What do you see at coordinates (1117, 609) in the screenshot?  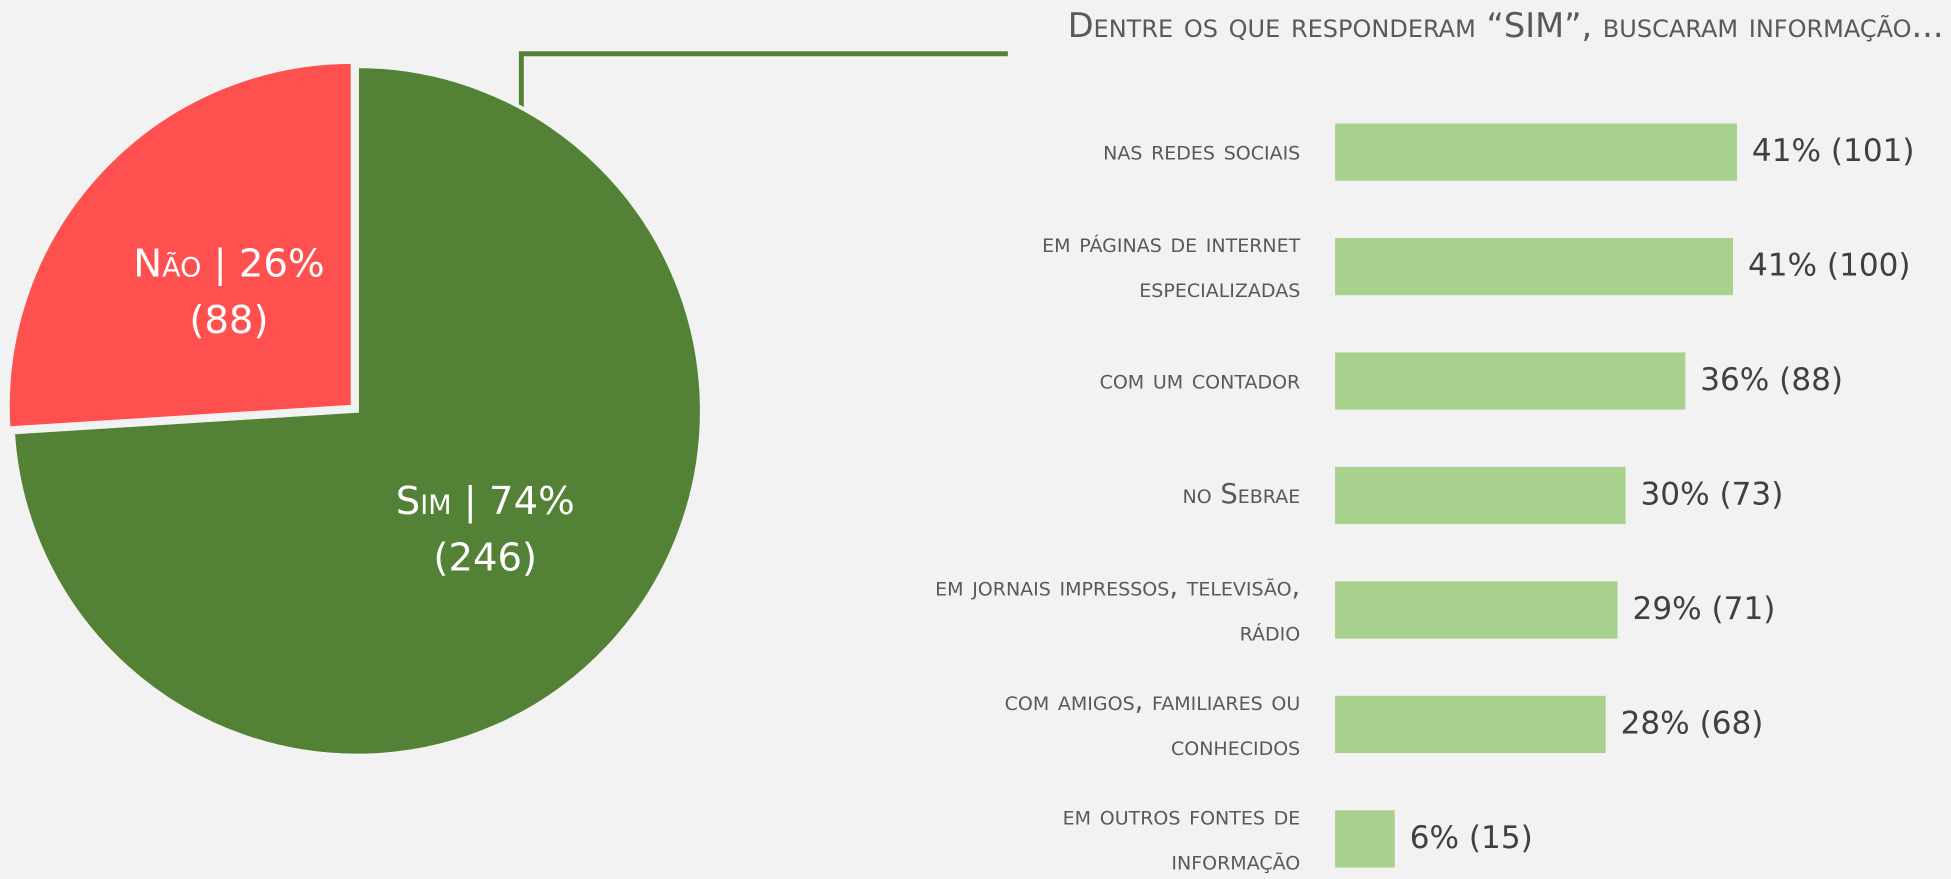 I see `category-label: em jornais impressos, televisão, rádio` at bounding box center [1117, 609].